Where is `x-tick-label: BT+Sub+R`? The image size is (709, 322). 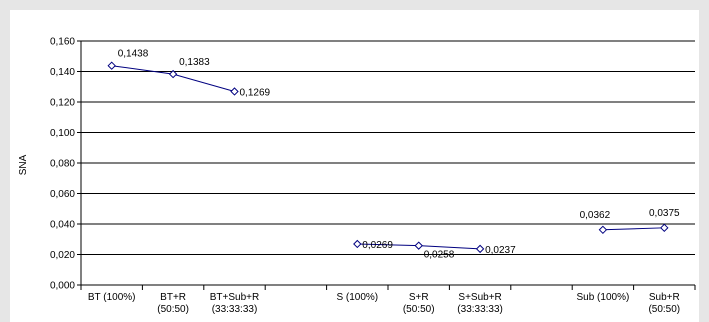
x-tick-label: BT+Sub+R is located at coordinates (234, 297).